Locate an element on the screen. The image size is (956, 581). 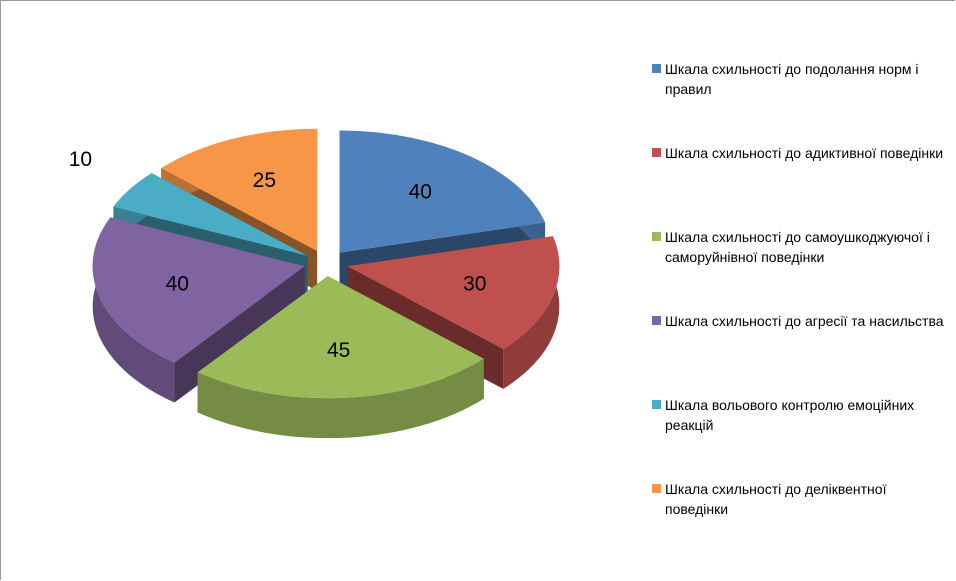
data-label: 10 is located at coordinates (80, 159).